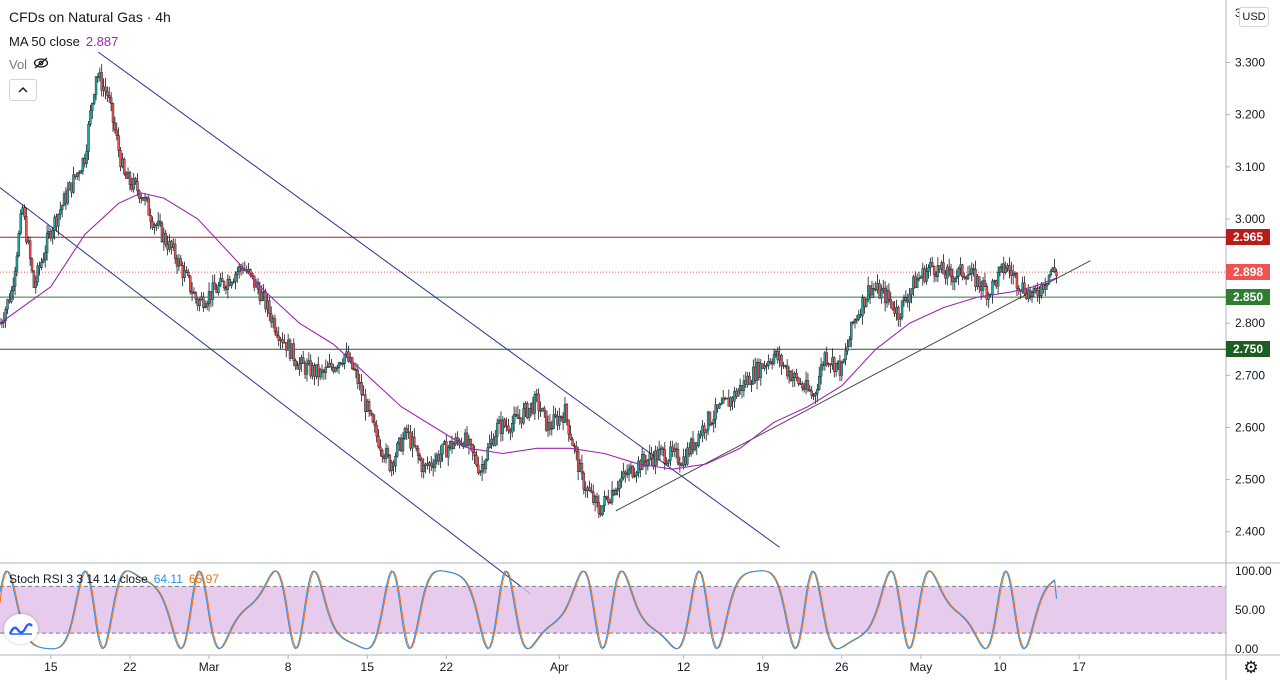 This screenshot has height=680, width=1280. I want to click on tradingview-logo, so click(21, 629).